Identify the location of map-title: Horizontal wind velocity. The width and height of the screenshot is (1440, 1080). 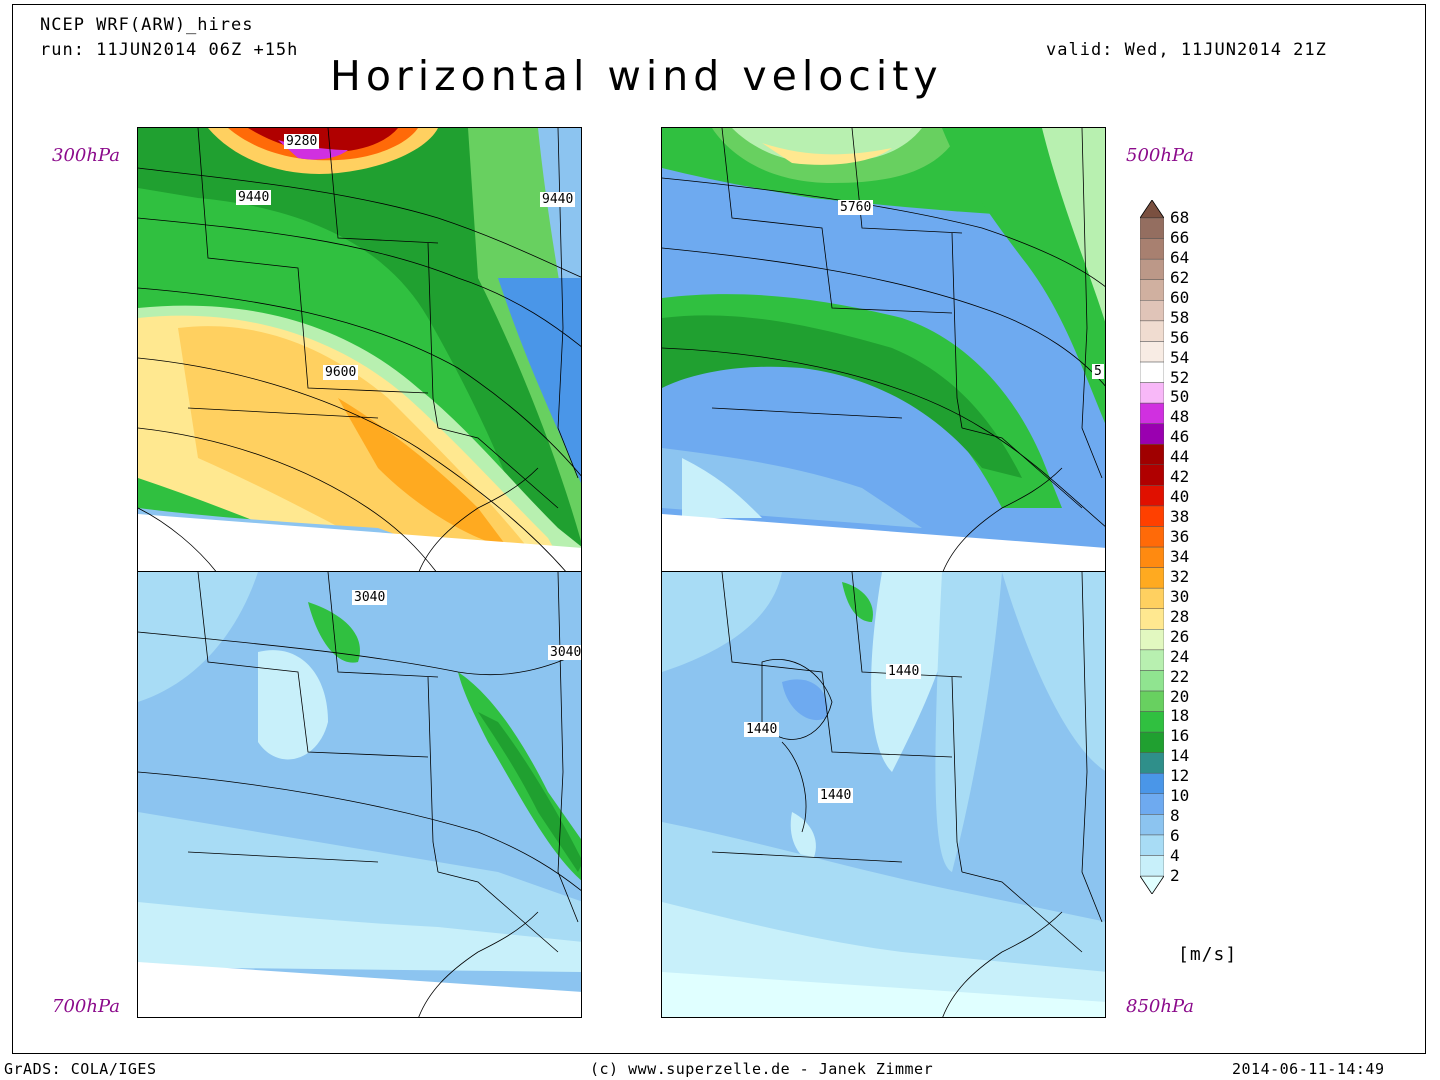
(636, 76).